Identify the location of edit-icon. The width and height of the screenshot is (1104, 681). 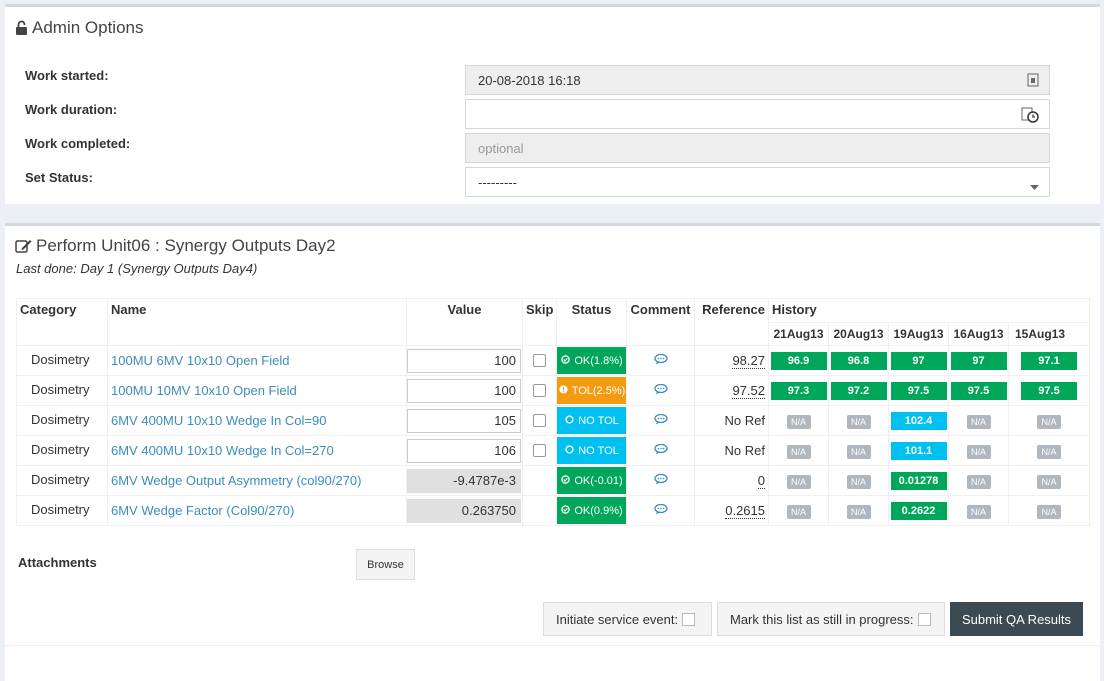
(23, 246).